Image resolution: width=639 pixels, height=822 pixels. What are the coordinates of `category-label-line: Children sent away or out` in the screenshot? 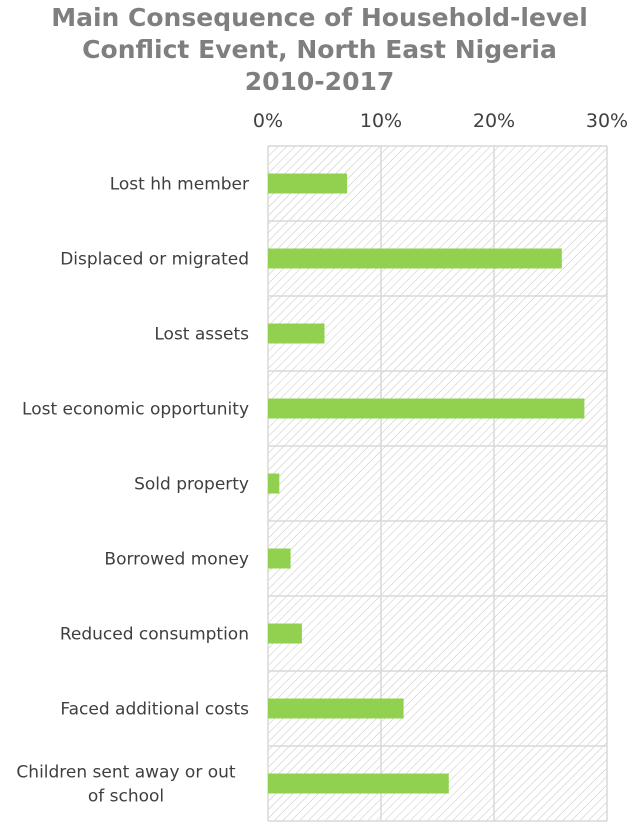 It's located at (125, 773).